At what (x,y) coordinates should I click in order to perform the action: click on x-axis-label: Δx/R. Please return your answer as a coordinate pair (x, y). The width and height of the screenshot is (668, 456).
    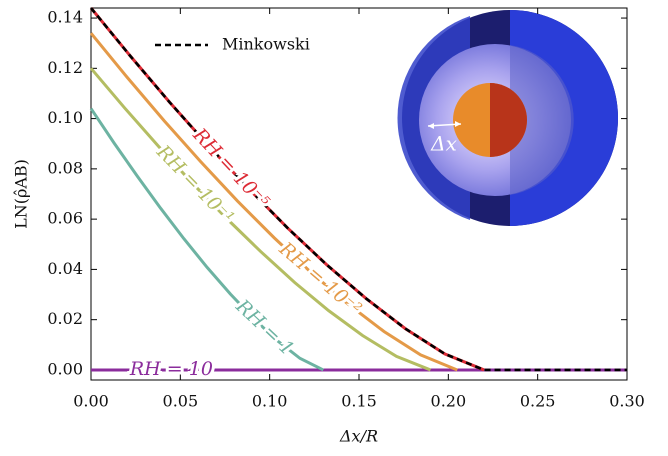
    Looking at the image, I should click on (358, 436).